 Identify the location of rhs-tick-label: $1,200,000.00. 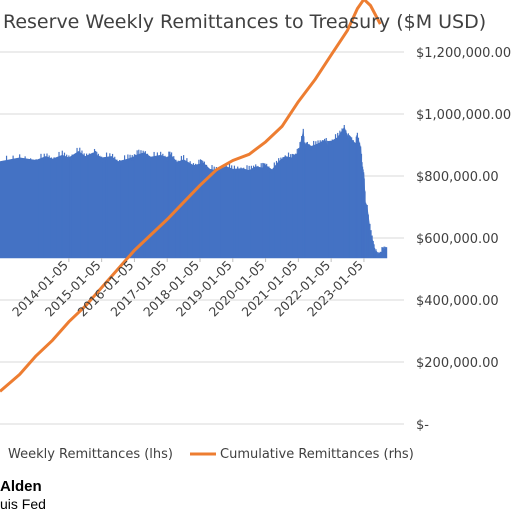
(463, 53).